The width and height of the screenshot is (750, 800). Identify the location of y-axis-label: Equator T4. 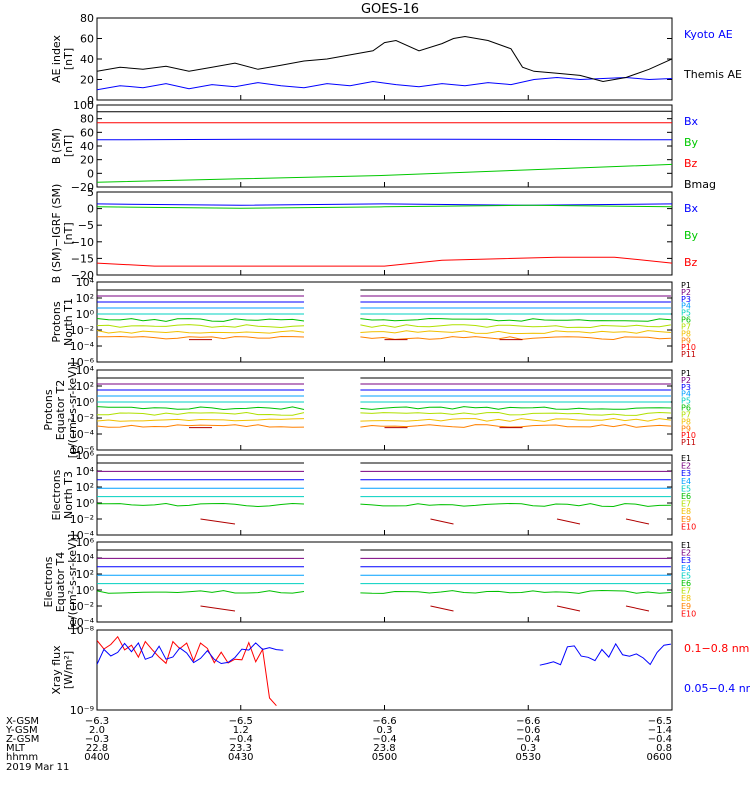
(60, 582).